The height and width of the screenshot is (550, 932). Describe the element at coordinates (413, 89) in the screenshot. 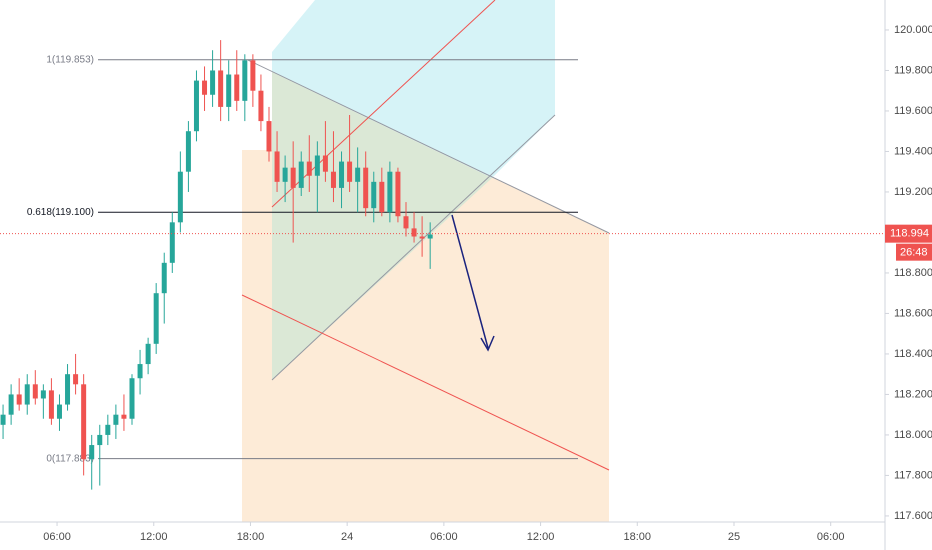

I see `target-zone` at that location.